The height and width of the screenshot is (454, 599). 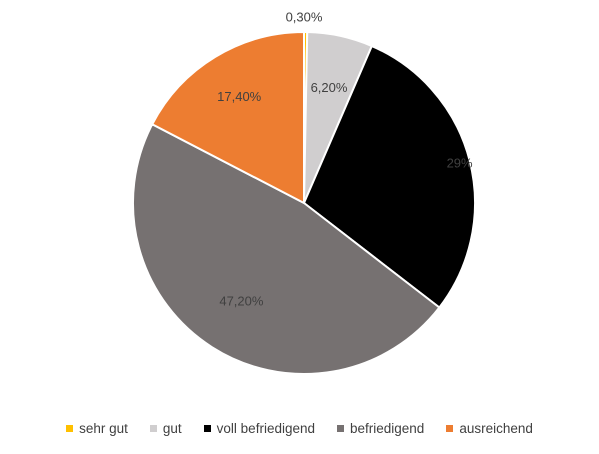 What do you see at coordinates (496, 428) in the screenshot?
I see `legend-label: ausreichend` at bounding box center [496, 428].